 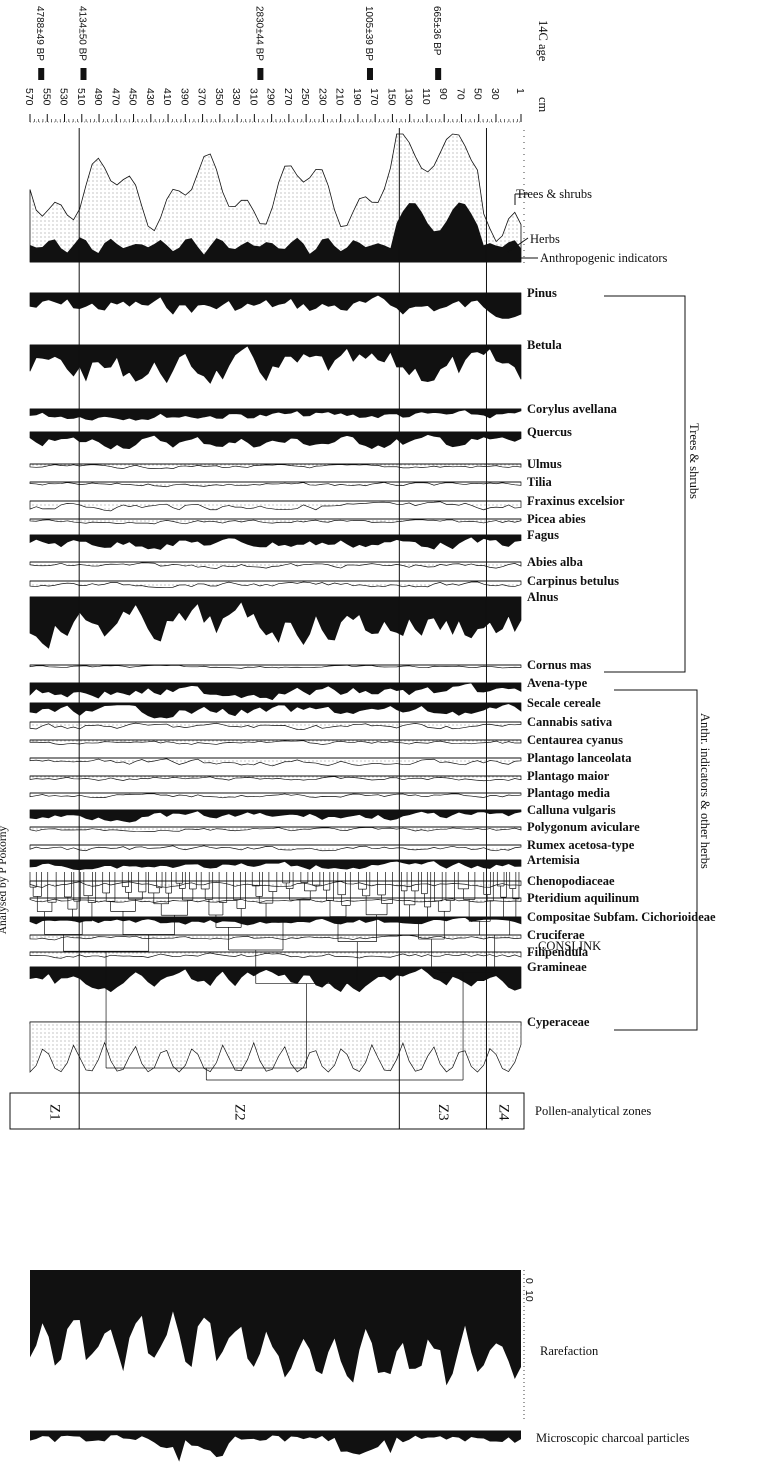 What do you see at coordinates (150, 97) in the screenshot?
I see `depth-tick-label: 430` at bounding box center [150, 97].